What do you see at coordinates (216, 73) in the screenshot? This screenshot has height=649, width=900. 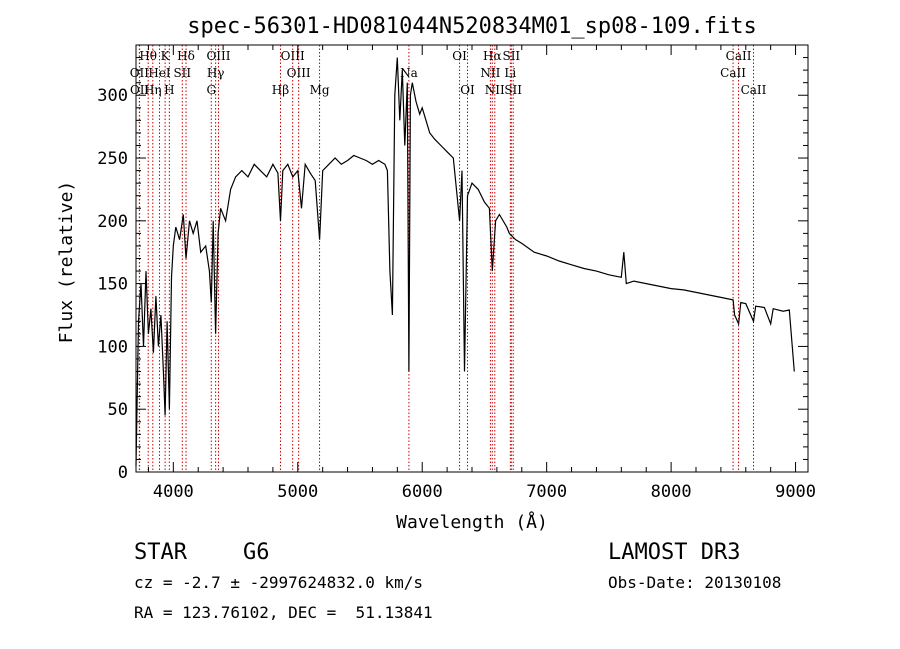 I see `spectral-line-label: Hγ` at bounding box center [216, 73].